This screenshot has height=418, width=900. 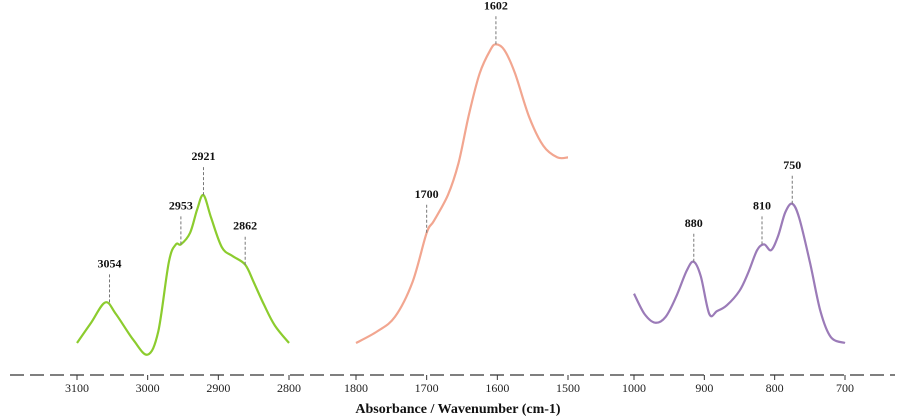 I want to click on peak-label: 3054, so click(x=110, y=263).